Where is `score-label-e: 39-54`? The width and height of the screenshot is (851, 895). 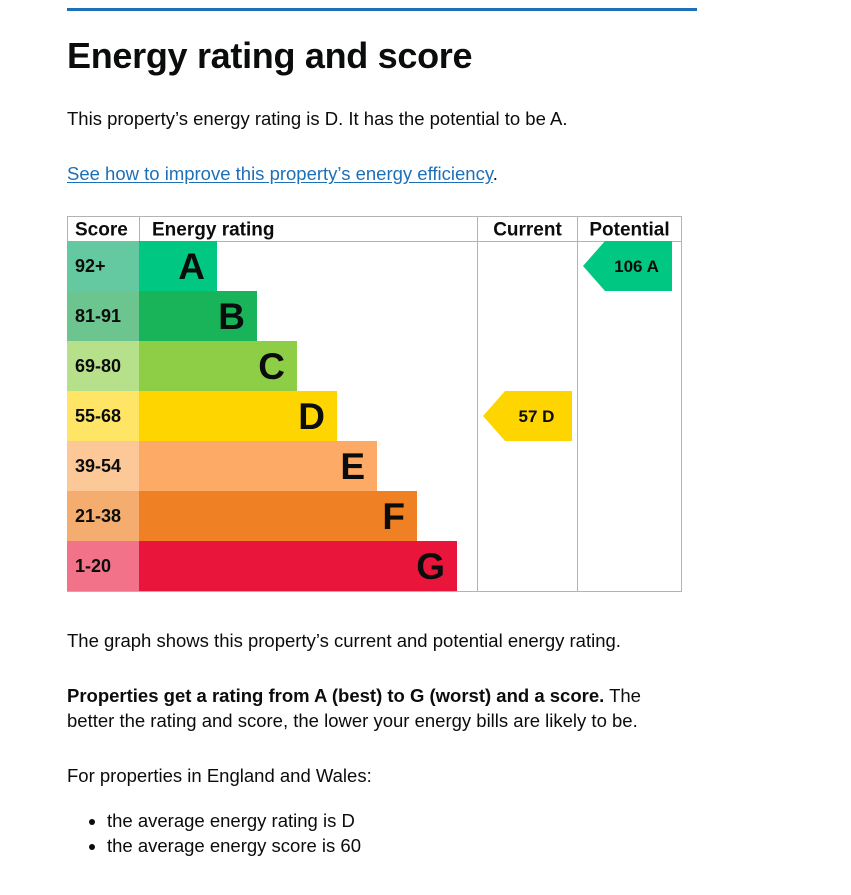 score-label-e: 39-54 is located at coordinates (98, 466).